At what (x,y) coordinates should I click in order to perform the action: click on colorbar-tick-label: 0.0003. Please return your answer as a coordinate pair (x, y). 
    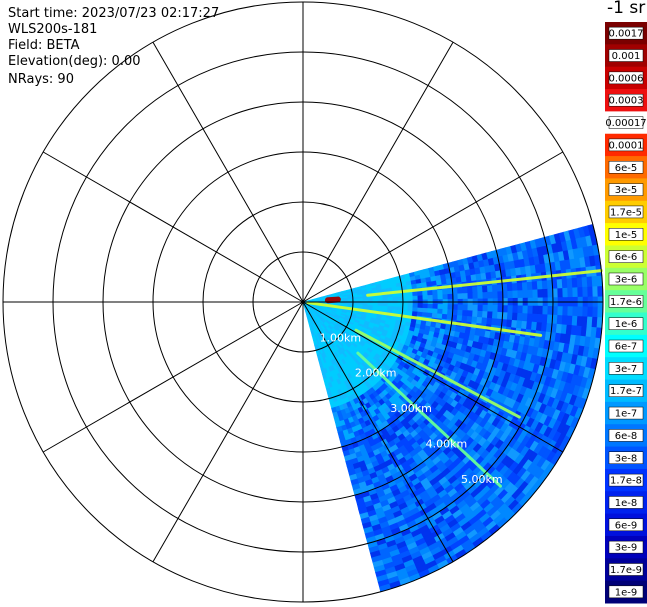
    Looking at the image, I should click on (626, 101).